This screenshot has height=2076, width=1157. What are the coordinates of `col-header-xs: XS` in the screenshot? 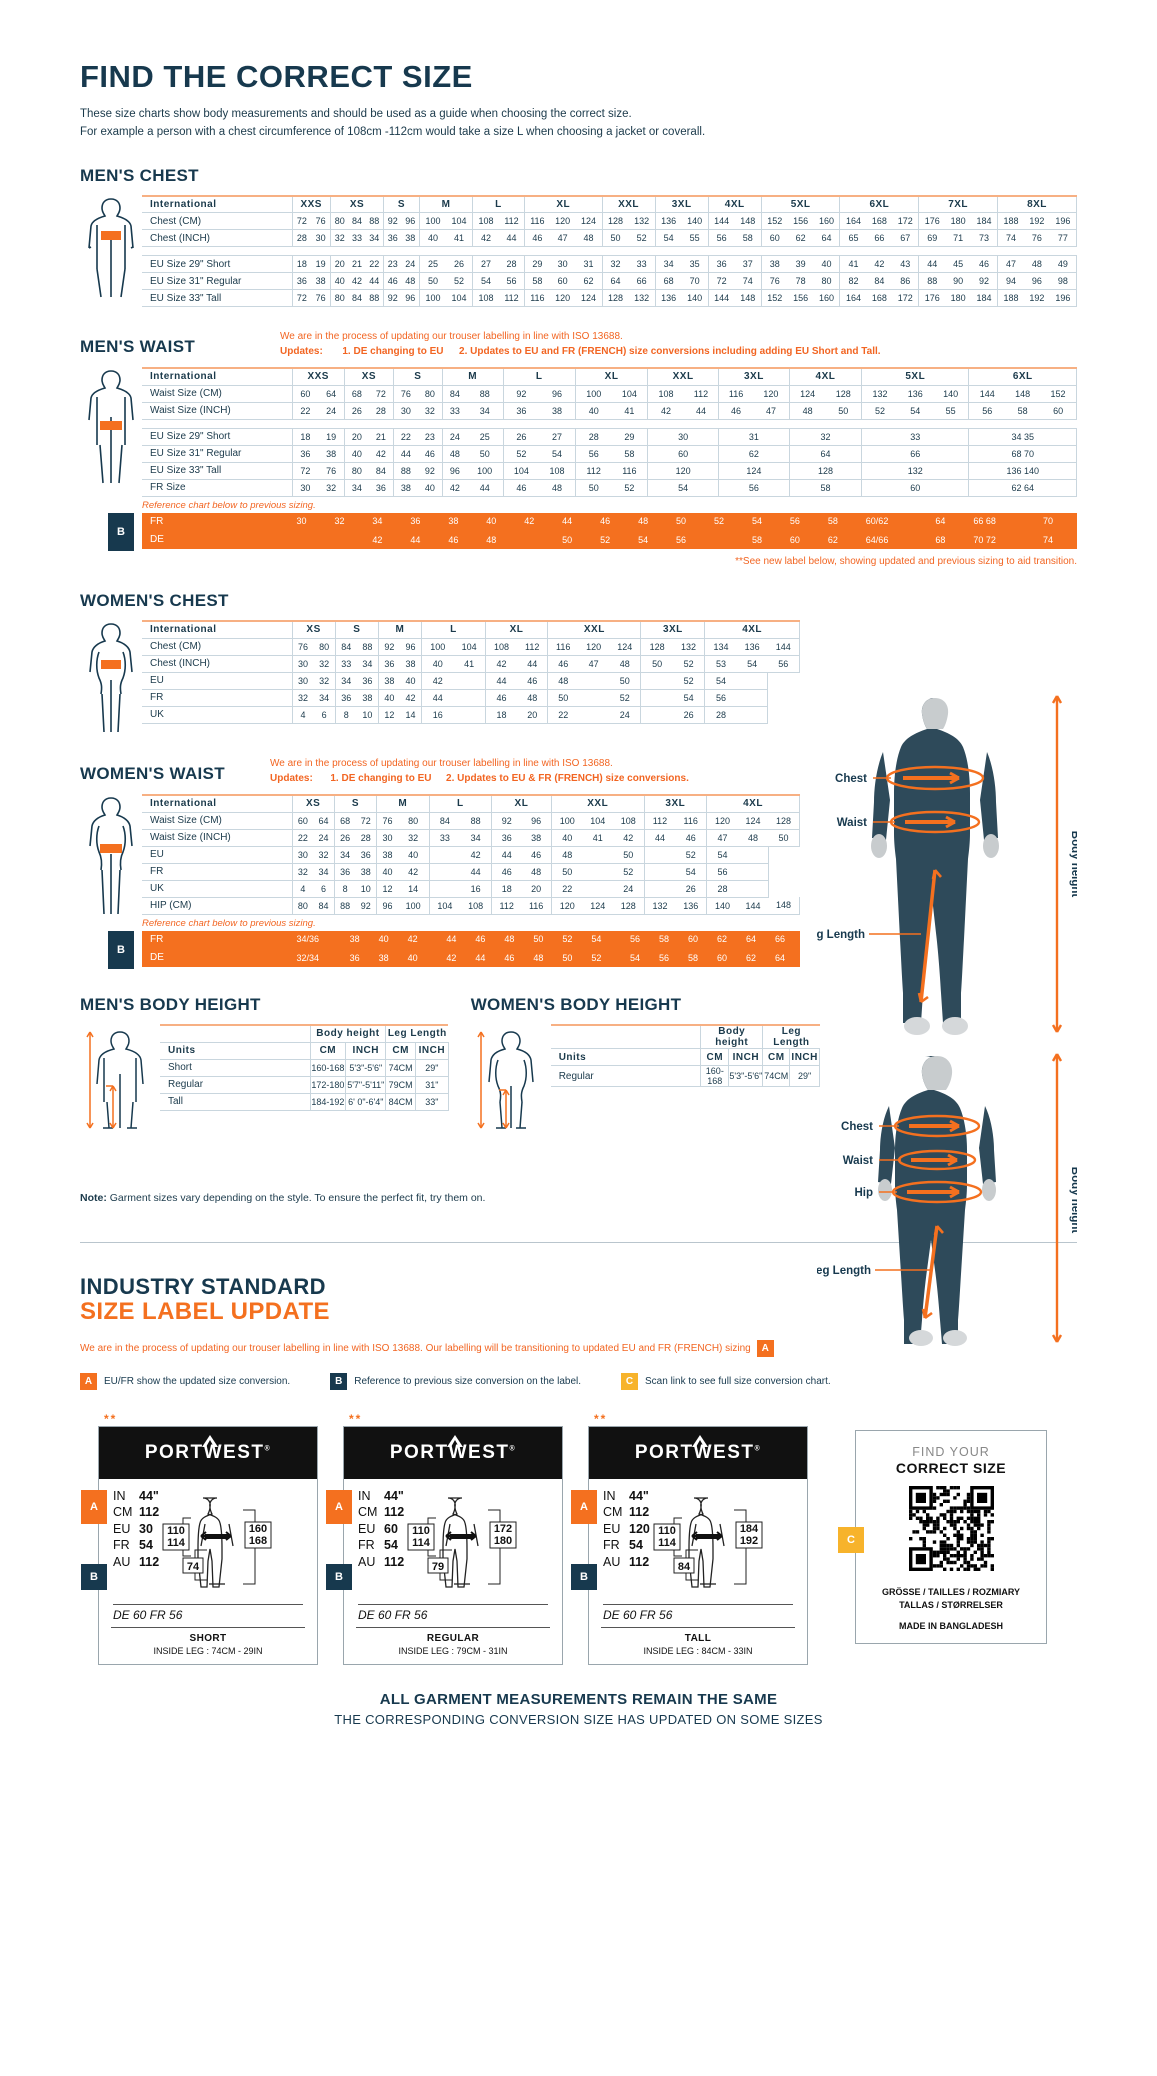 It's located at (313, 804).